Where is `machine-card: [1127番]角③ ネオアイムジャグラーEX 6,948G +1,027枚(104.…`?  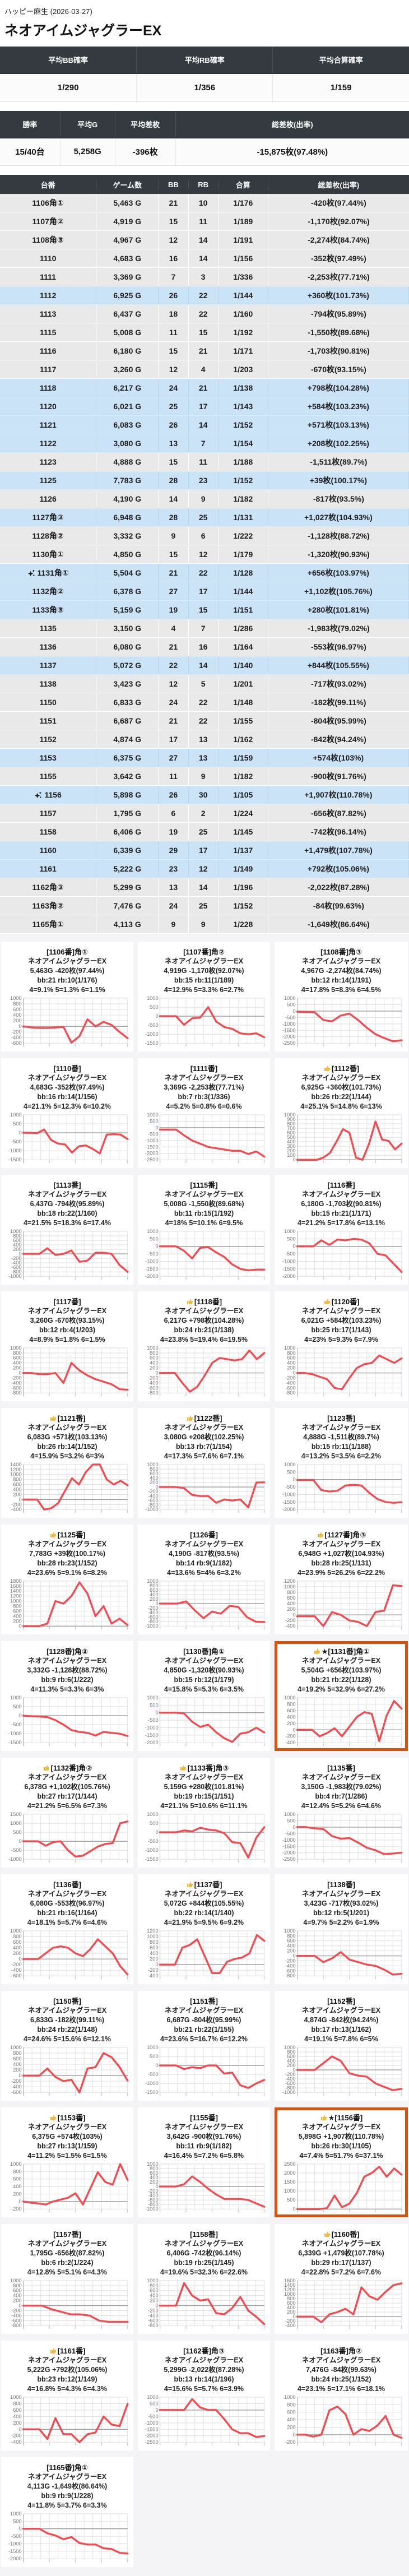 machine-card: [1127番]角③ ネオアイムジャグラーEX 6,948G +1,027枚(104.… is located at coordinates (341, 1579).